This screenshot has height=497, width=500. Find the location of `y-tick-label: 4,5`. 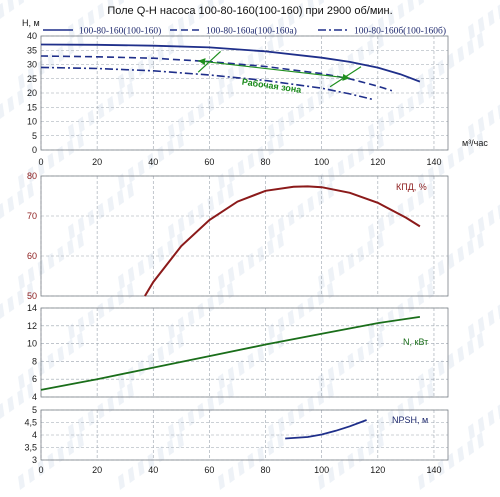

y-tick-label: 4,5 is located at coordinates (30, 423).